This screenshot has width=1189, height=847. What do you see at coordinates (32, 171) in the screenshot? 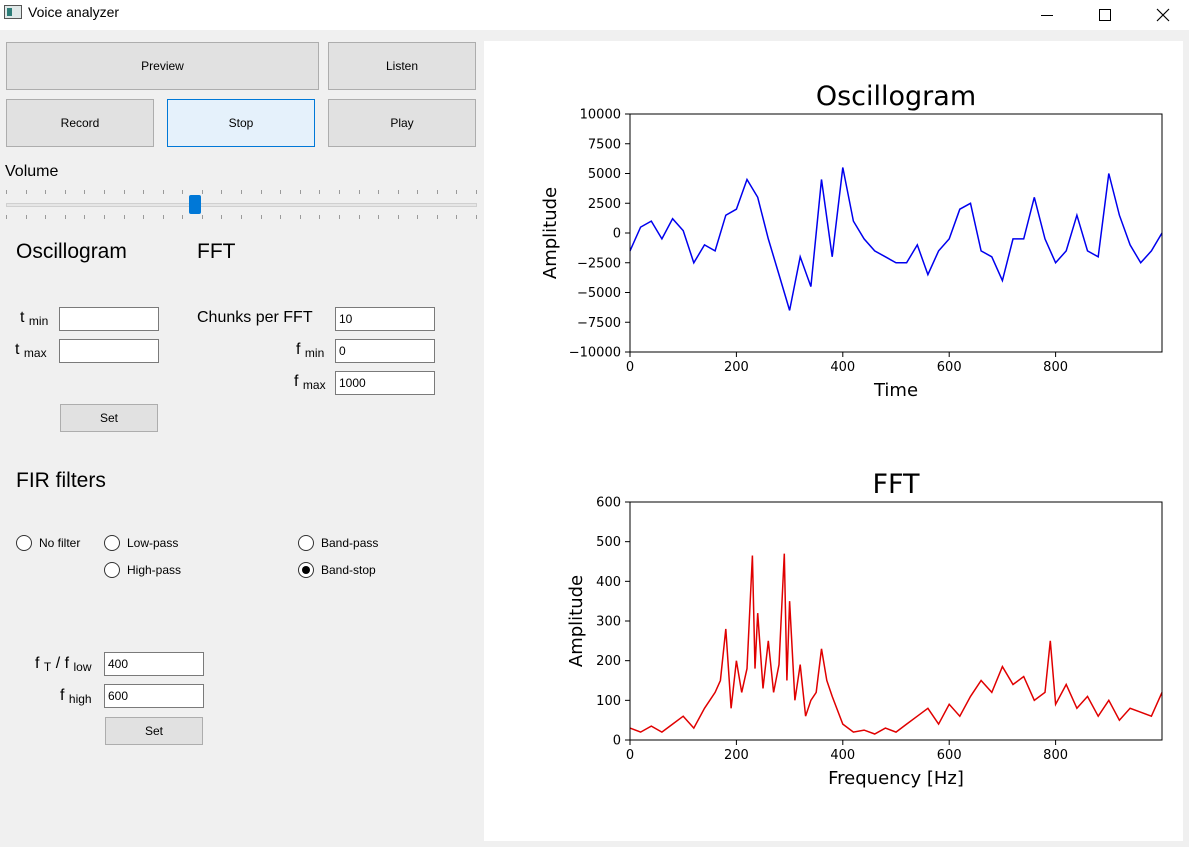
I see `volume-label: Volume` at bounding box center [32, 171].